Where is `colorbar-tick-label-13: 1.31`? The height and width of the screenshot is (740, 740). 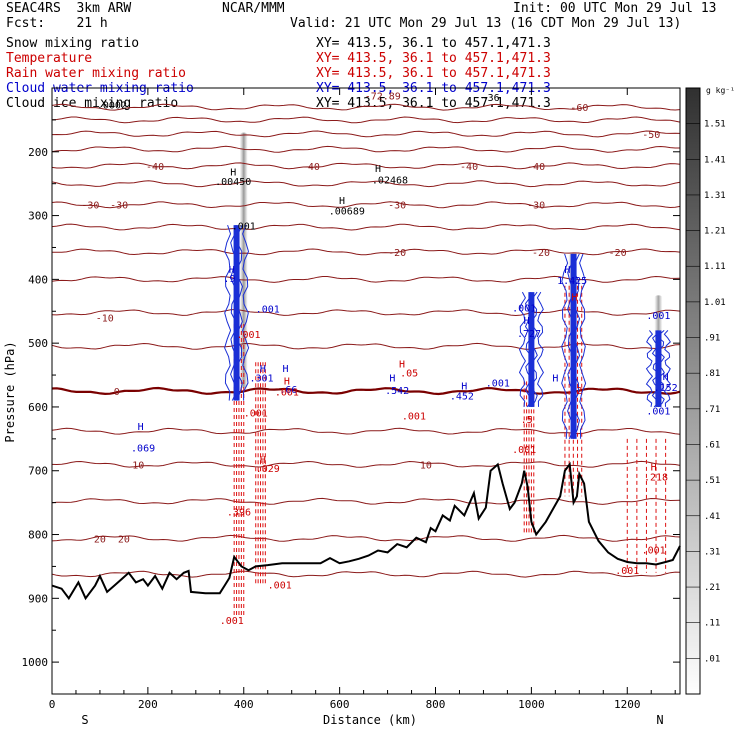
colorbar-tick-label-13: 1.31 is located at coordinates (715, 196).